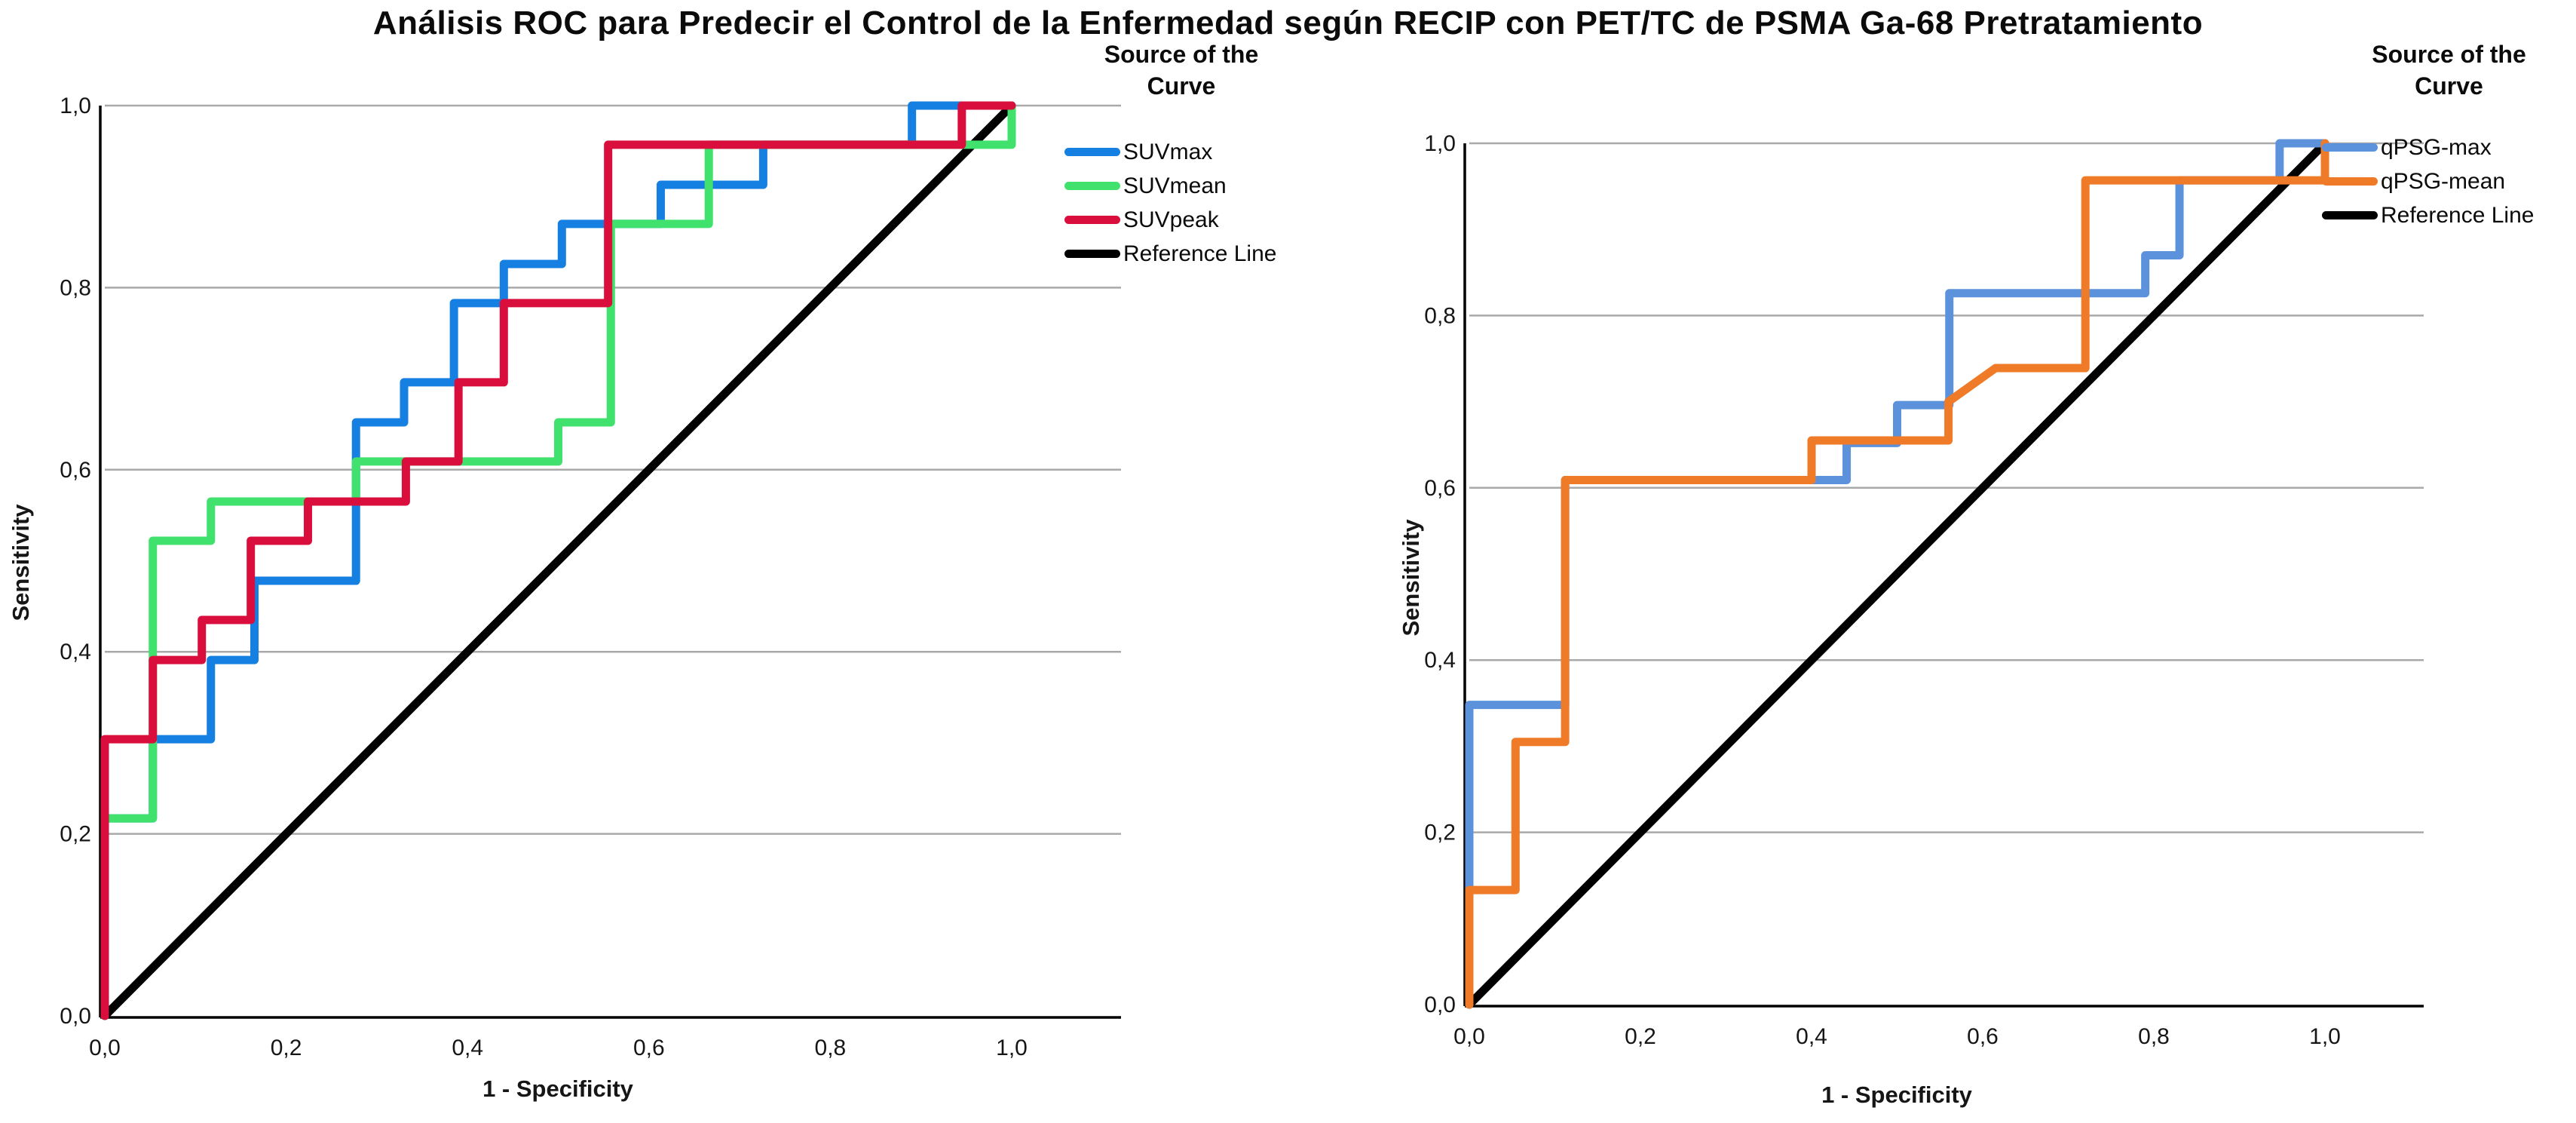 The height and width of the screenshot is (1123, 2576). What do you see at coordinates (2449, 71) in the screenshot?
I see `legend-title-right: Source of the Curve` at bounding box center [2449, 71].